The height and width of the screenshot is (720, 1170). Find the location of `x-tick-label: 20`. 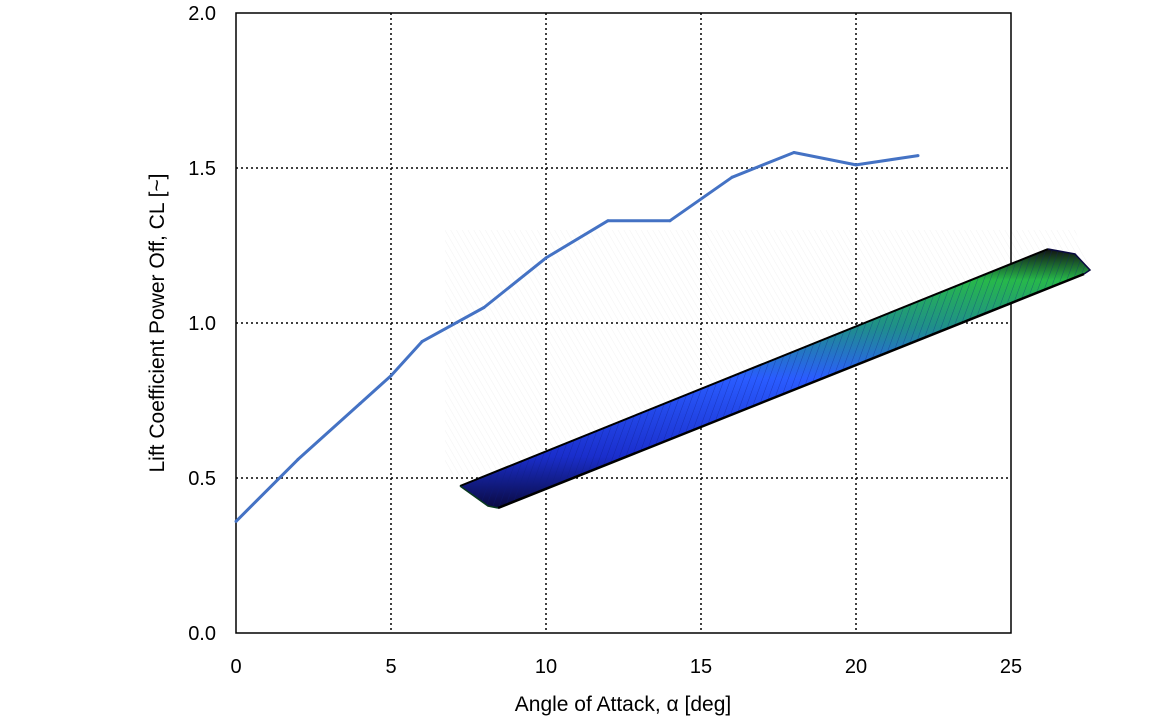

x-tick-label: 20 is located at coordinates (856, 667).